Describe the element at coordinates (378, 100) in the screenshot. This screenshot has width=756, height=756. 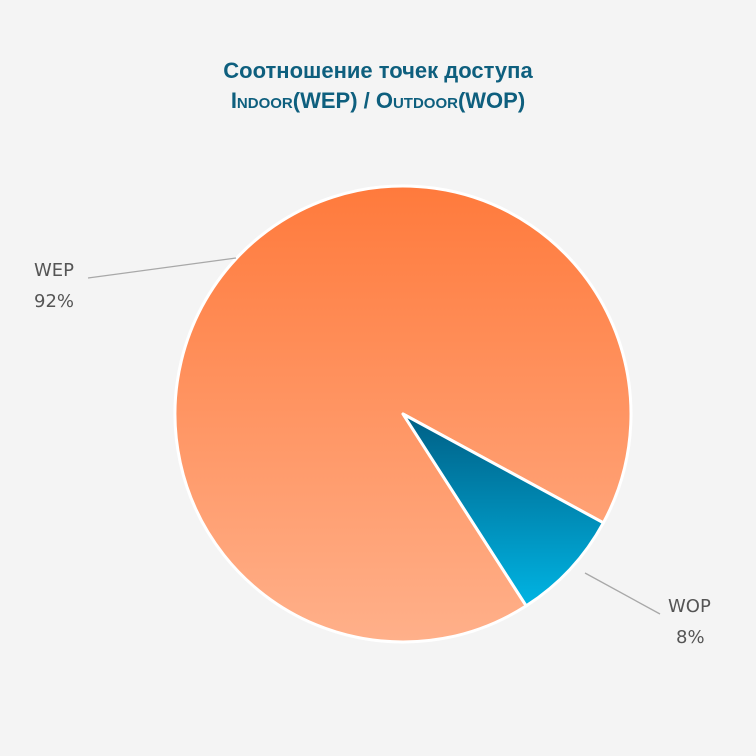
I see `chart-subtitle: Indoor(WEP) / Outdoor(WOP)` at that location.